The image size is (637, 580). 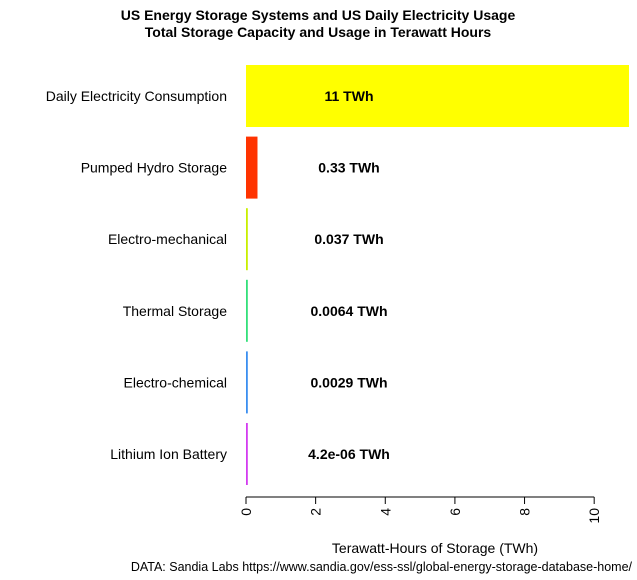 I want to click on value-label-lithium-ion-battery: 4.2e-06 TWh, so click(x=349, y=454).